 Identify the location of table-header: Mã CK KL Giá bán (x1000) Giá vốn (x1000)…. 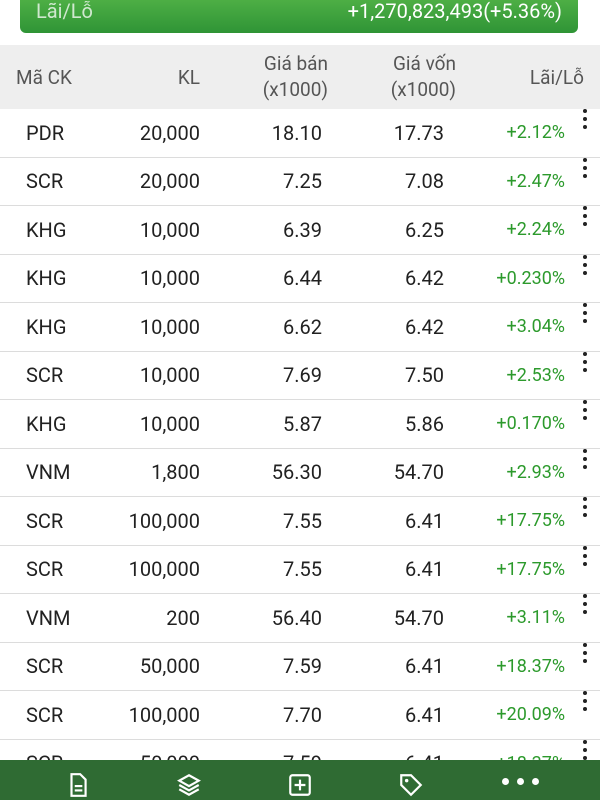
(300, 77).